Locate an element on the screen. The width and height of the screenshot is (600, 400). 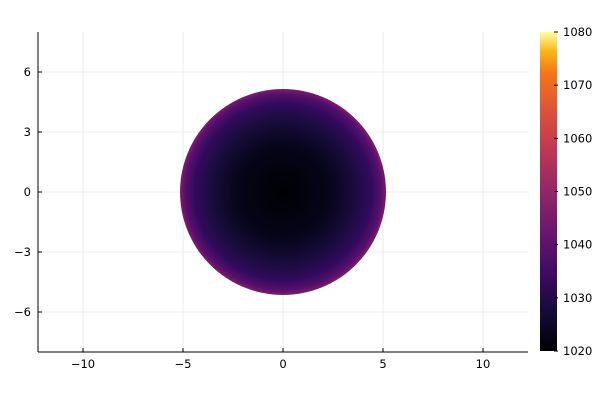
y-tick-label: −3 is located at coordinates (22, 252).